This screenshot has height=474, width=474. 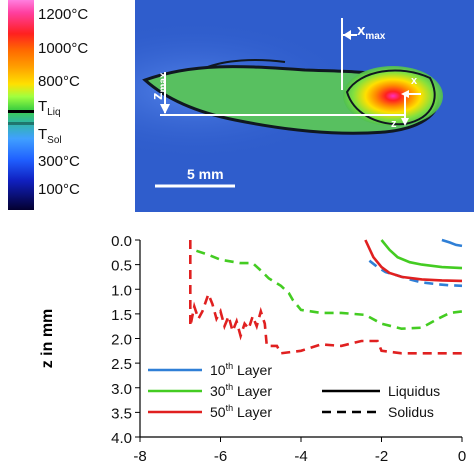 I want to click on xmax-arrow-icon, so click(x=347, y=35).